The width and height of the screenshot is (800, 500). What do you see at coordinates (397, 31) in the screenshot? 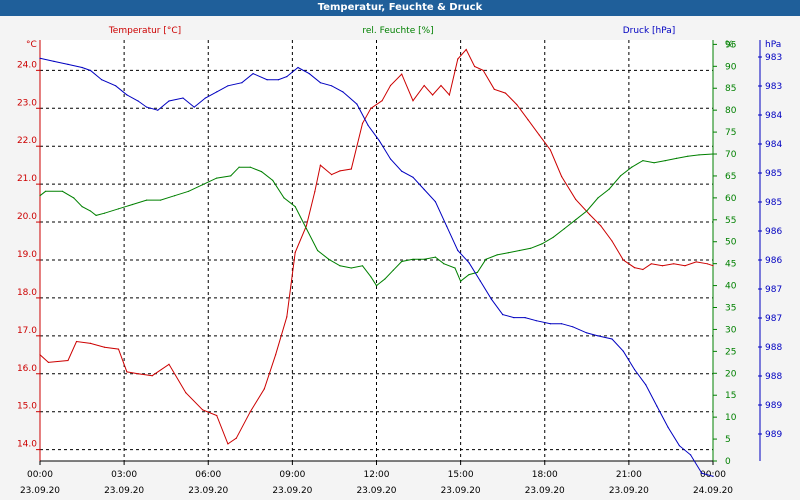
I see `humidity-axis-title: rel. Feuchte [%]` at bounding box center [397, 31].